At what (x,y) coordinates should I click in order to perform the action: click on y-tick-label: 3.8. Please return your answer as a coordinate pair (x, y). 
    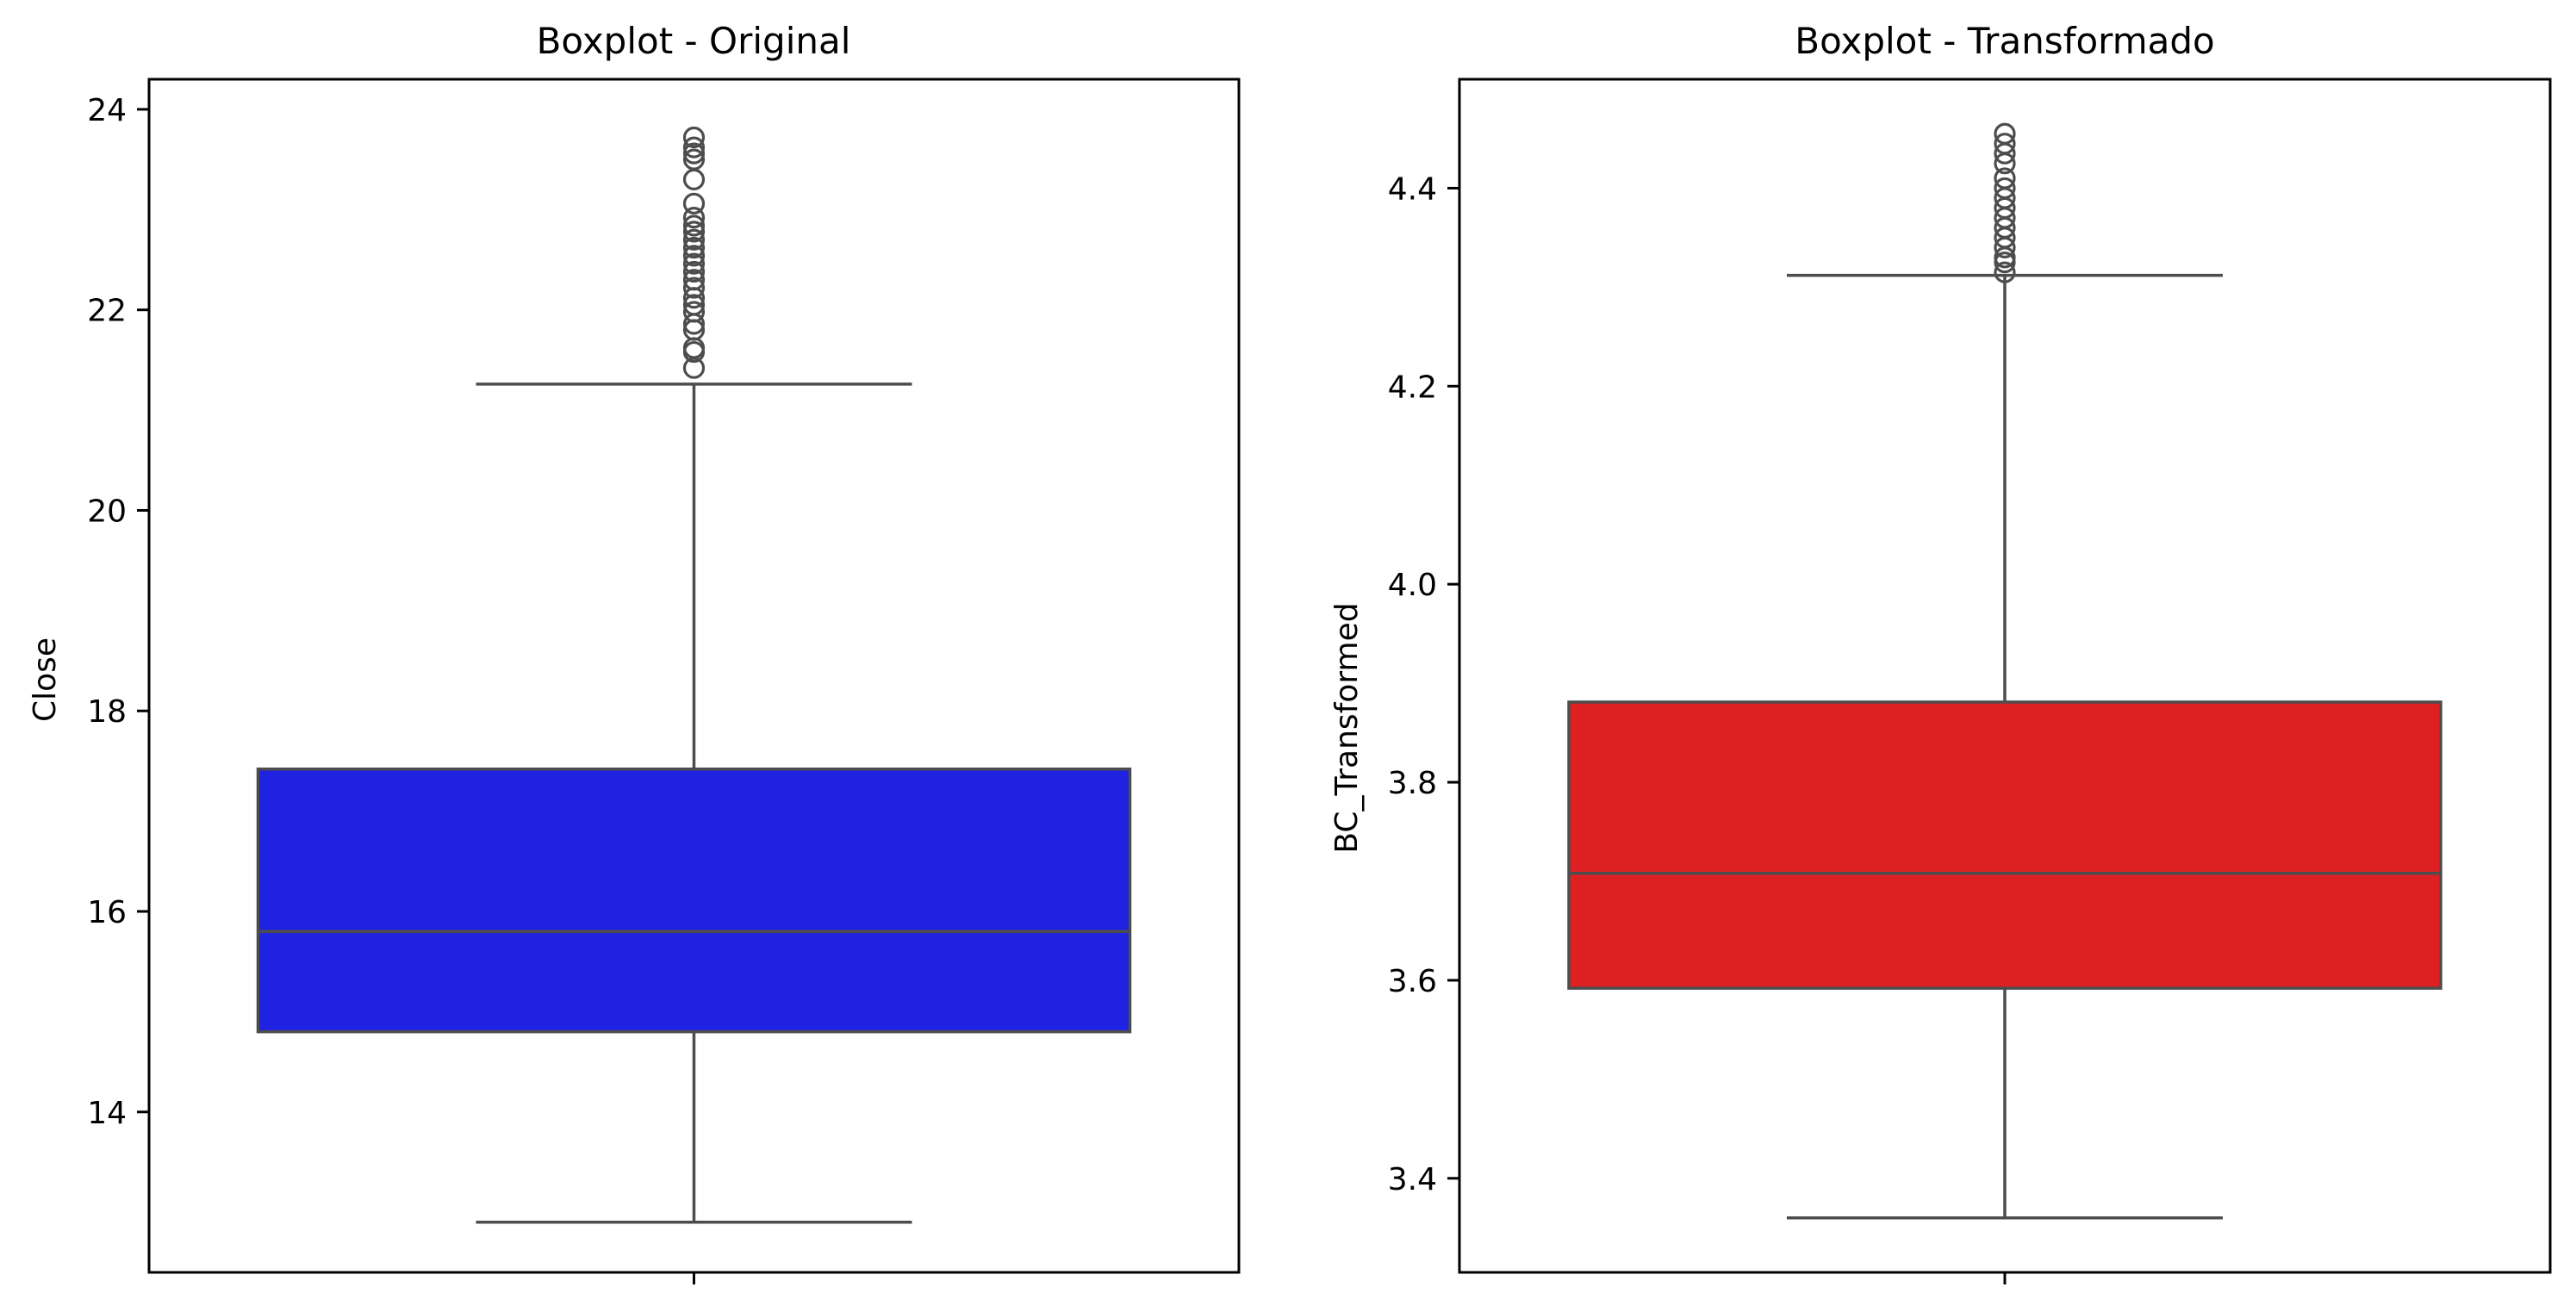
    Looking at the image, I should click on (1413, 784).